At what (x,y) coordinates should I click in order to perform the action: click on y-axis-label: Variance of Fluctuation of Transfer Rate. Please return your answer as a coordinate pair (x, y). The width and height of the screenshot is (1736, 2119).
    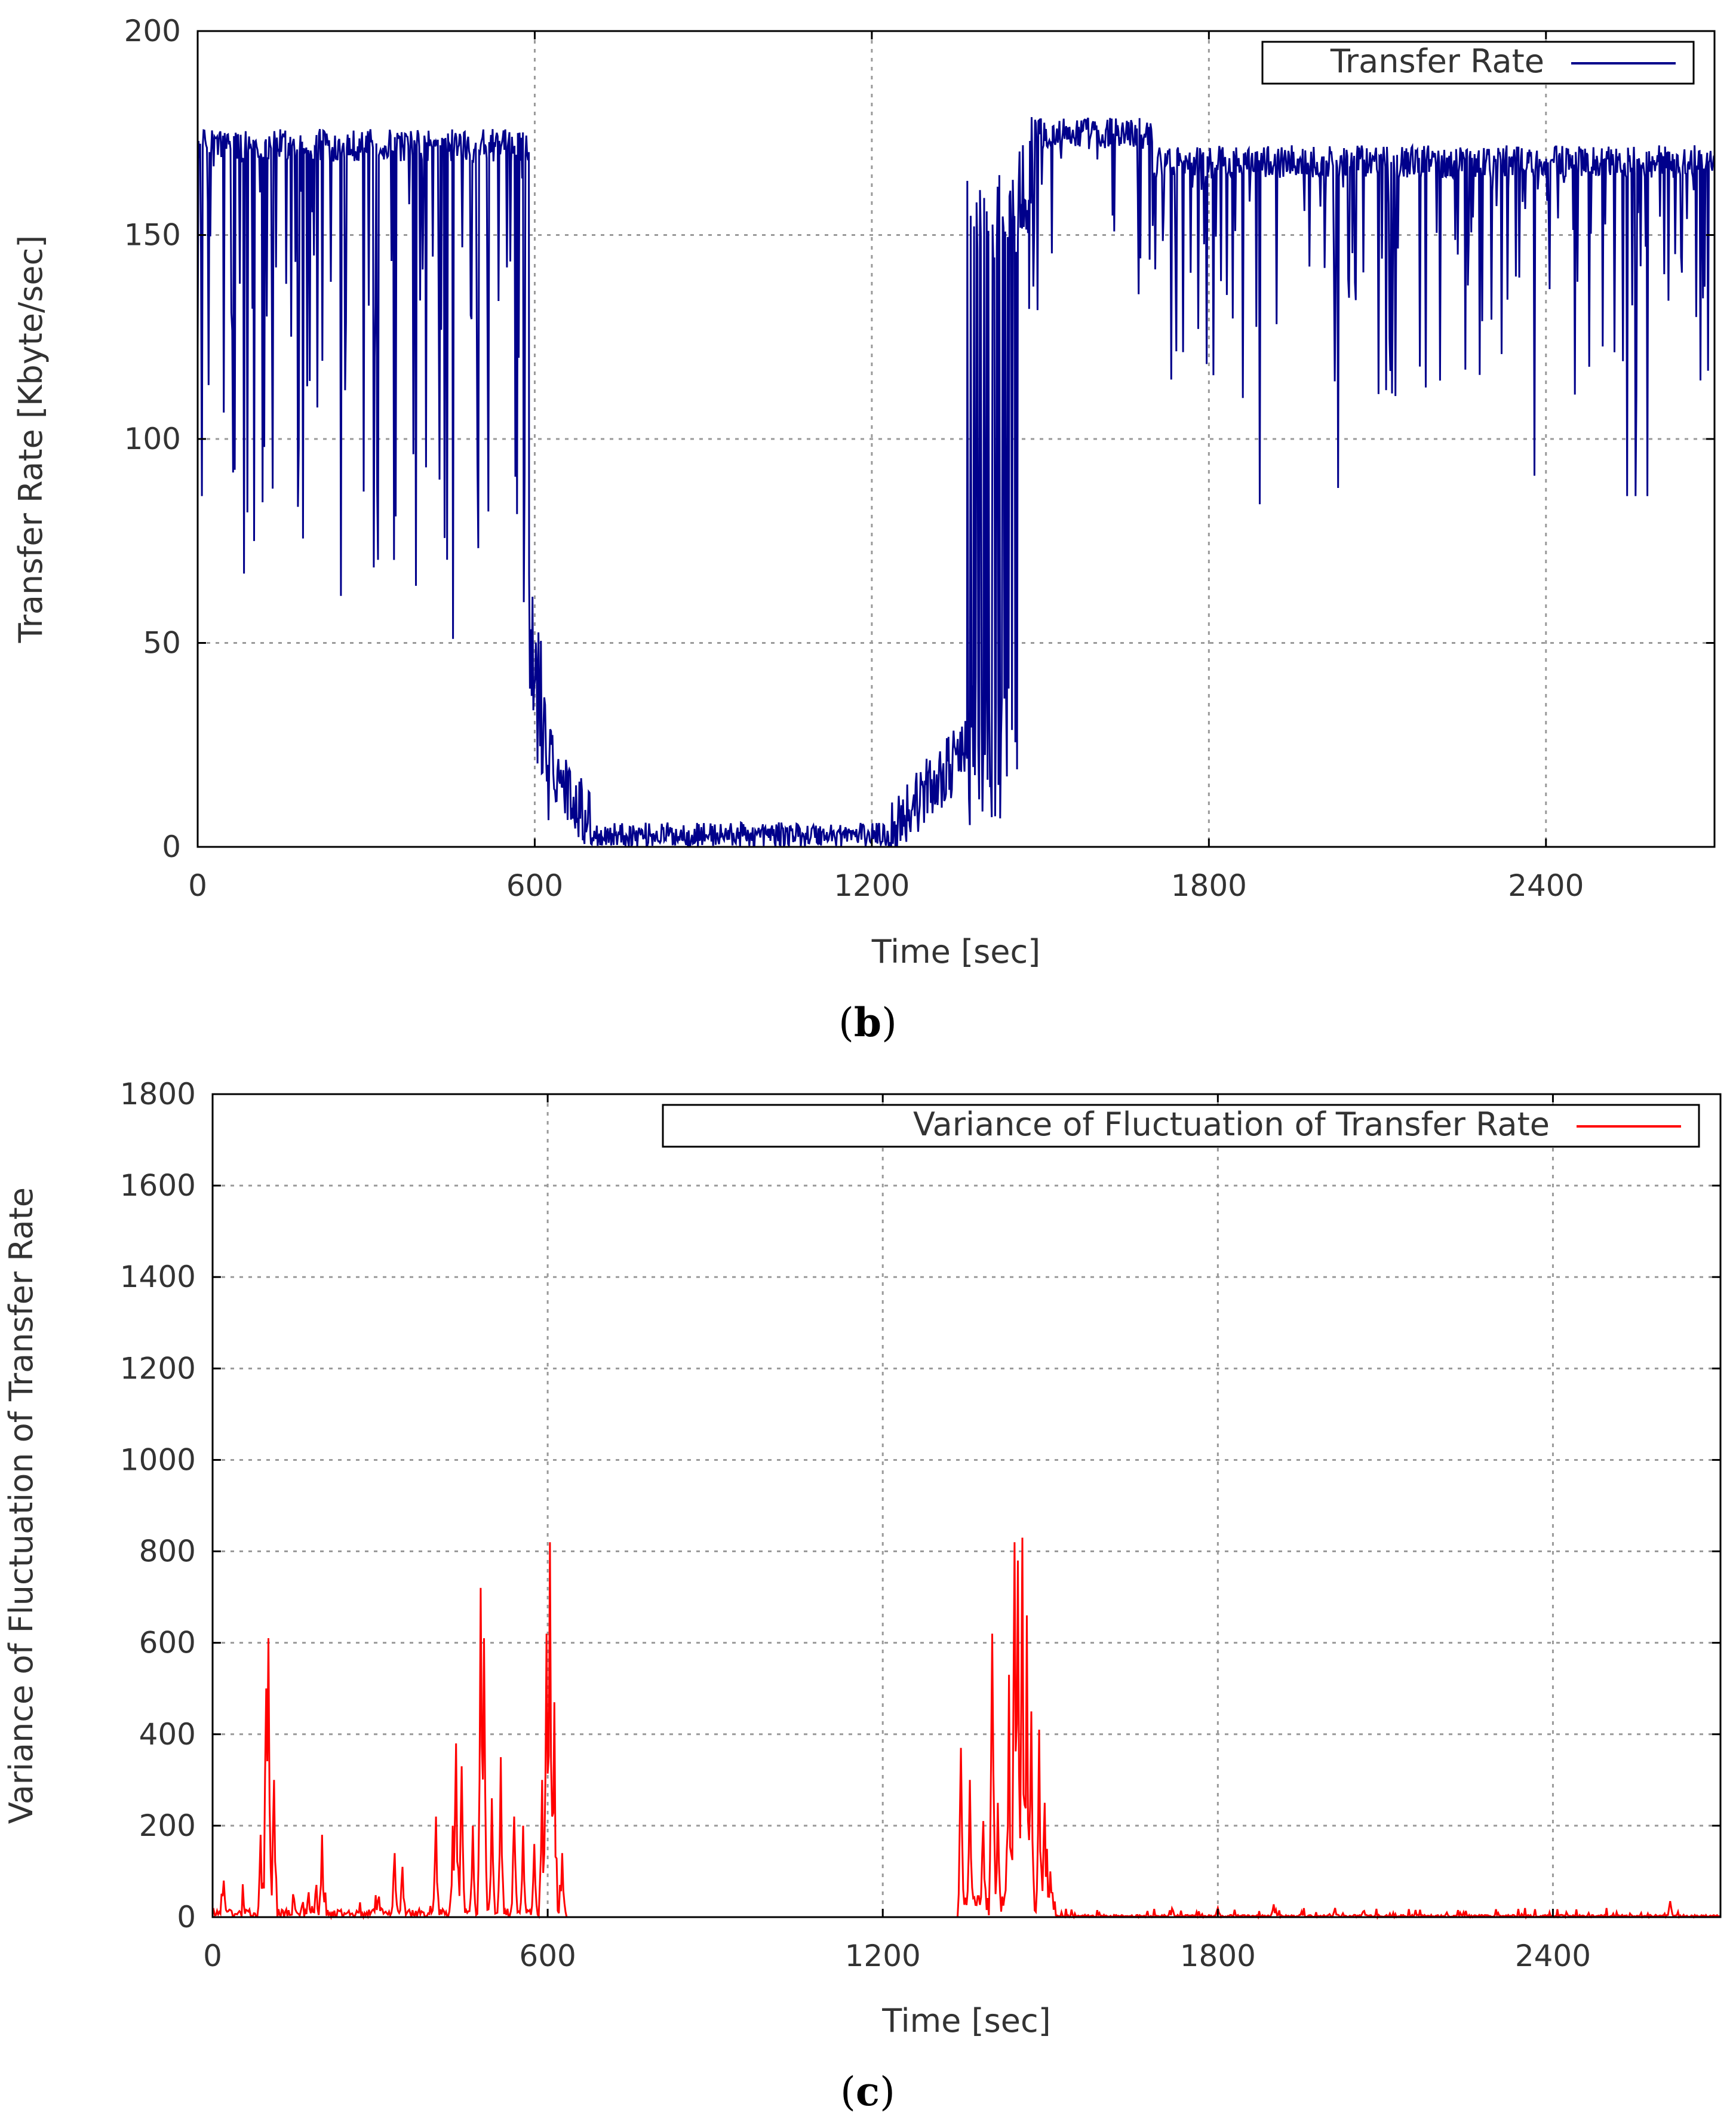
    Looking at the image, I should click on (21, 1505).